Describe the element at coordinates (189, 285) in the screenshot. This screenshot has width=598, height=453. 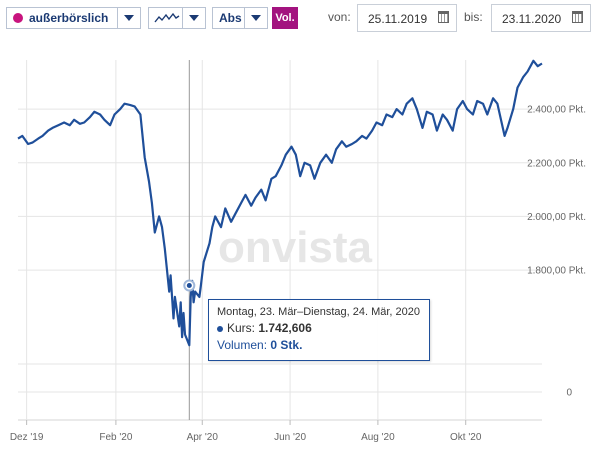
I see `hover-point-dot` at that location.